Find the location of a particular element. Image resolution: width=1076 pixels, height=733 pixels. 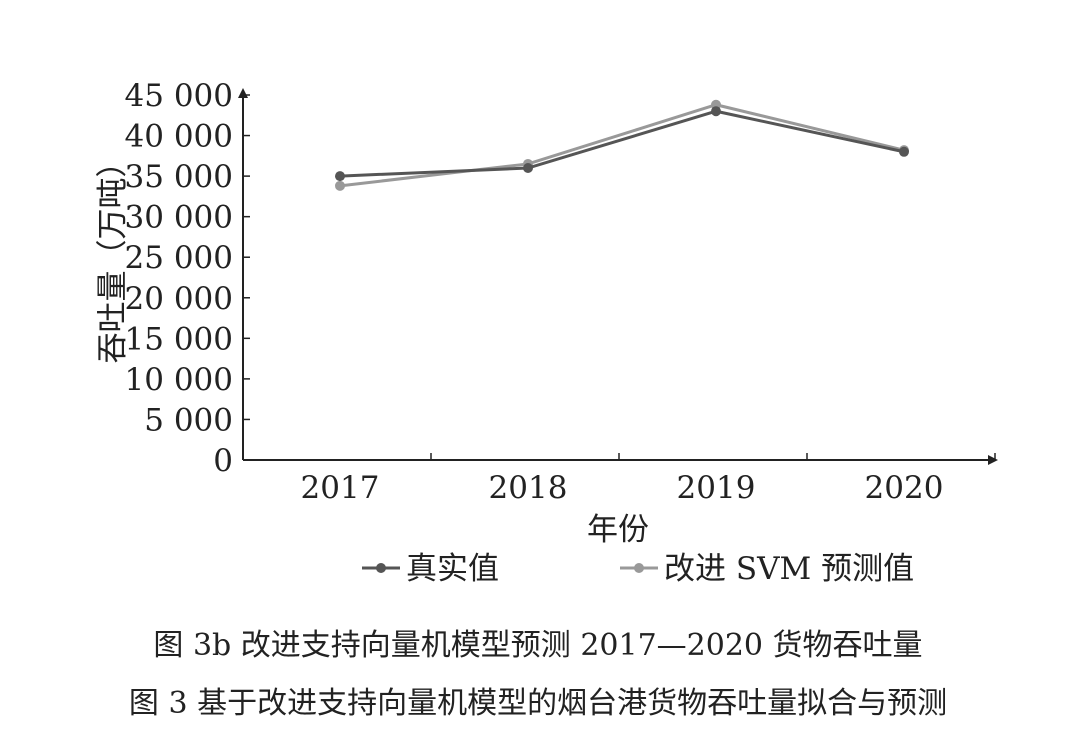

y-tick-label: 35 000 is located at coordinates (179, 177).